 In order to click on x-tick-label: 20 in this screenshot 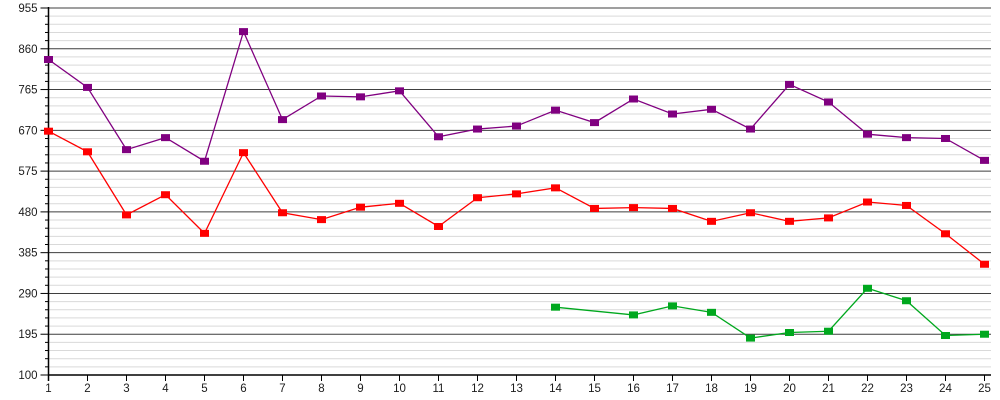, I will do `click(789, 389)`.